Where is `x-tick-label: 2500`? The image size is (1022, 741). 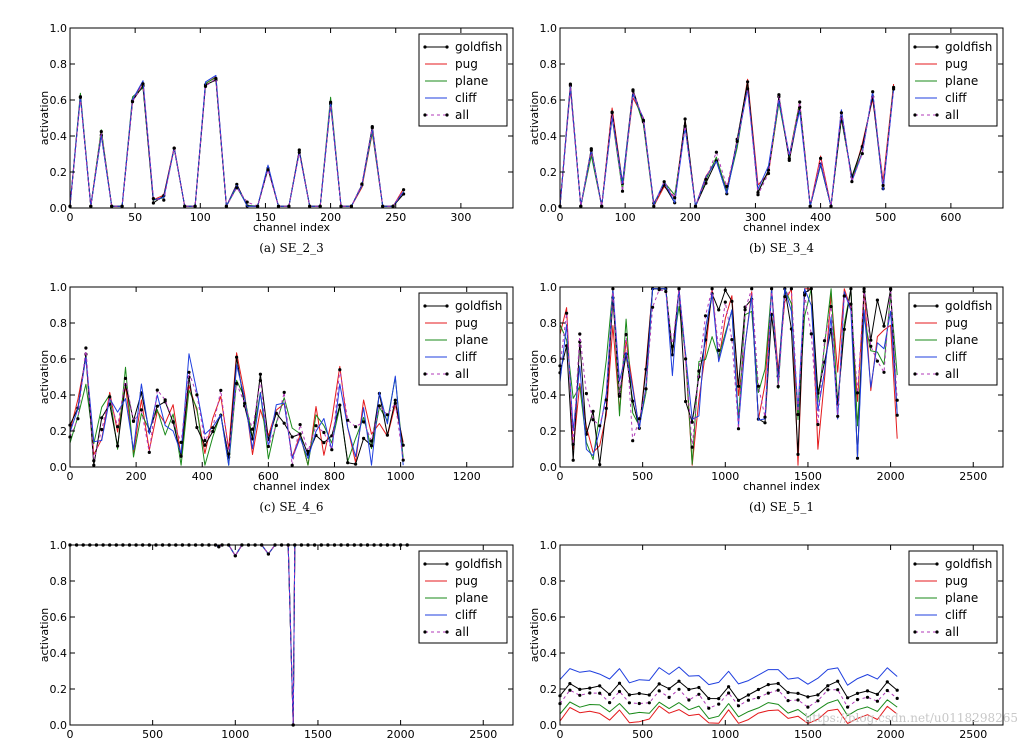 x-tick-label: 2500 is located at coordinates (973, 734).